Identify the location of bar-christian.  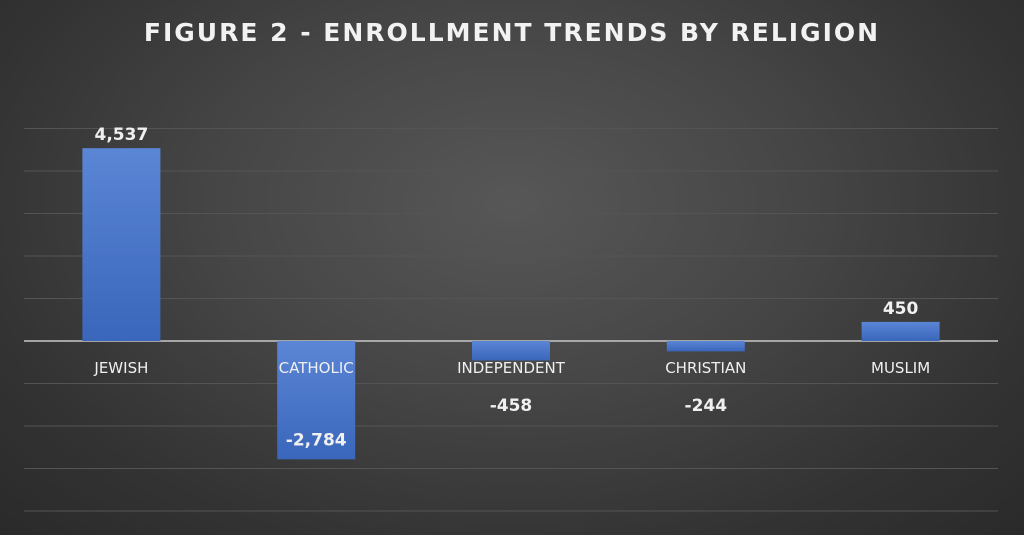
(705, 346).